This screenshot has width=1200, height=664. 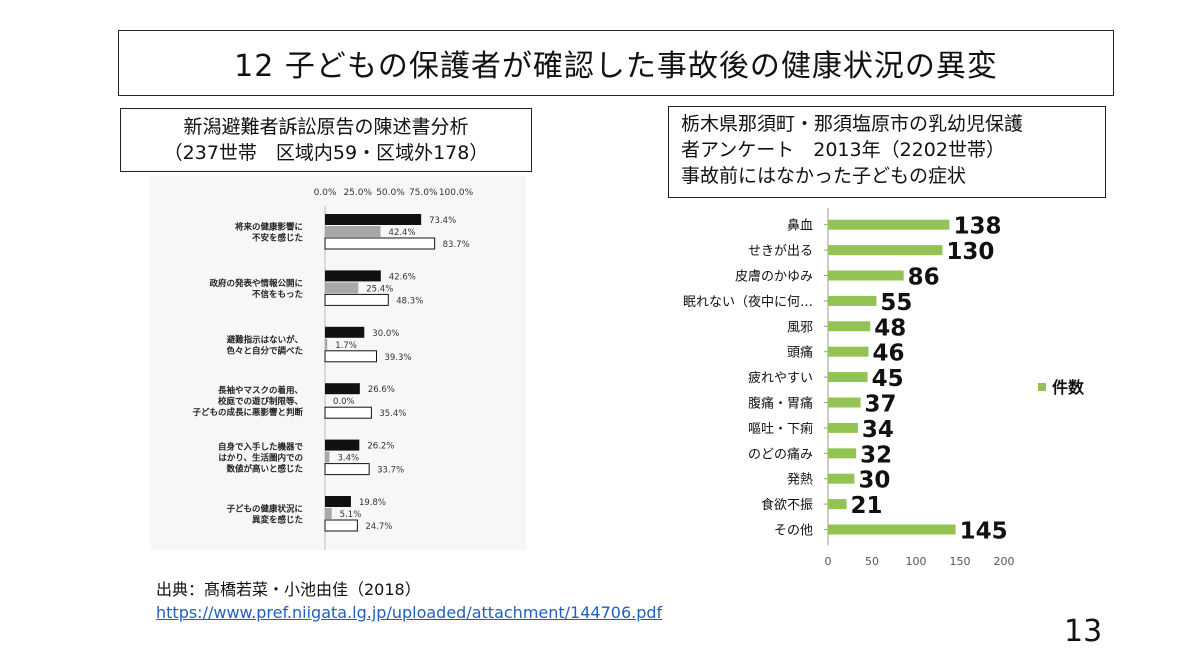 I want to click on right-bar-value-label: 130, so click(x=970, y=252).